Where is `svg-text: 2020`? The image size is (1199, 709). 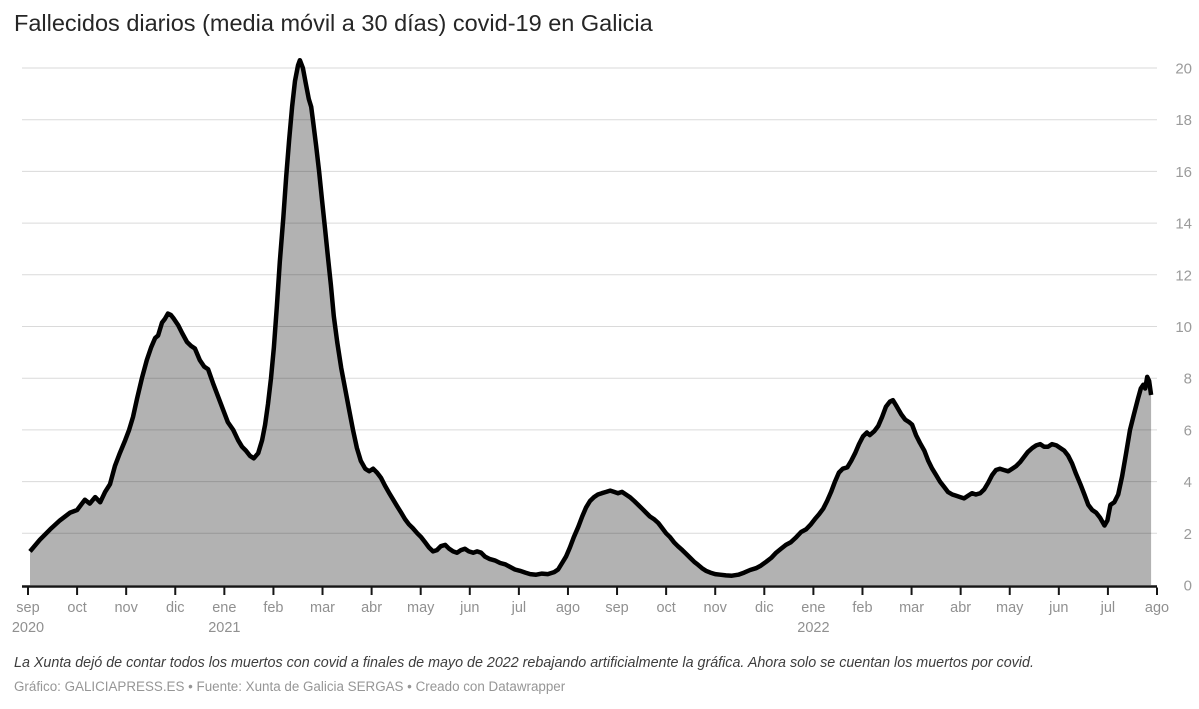
svg-text: 2020 is located at coordinates (28, 628).